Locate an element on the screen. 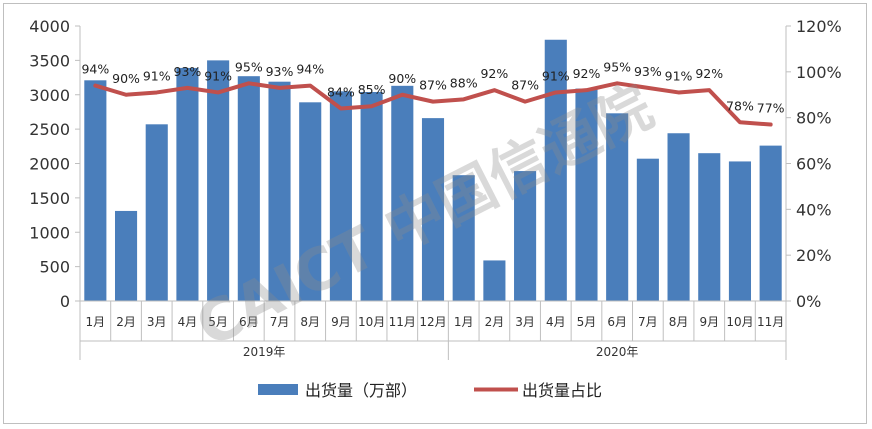  y-right-tick-label: 80% is located at coordinates (814, 118).